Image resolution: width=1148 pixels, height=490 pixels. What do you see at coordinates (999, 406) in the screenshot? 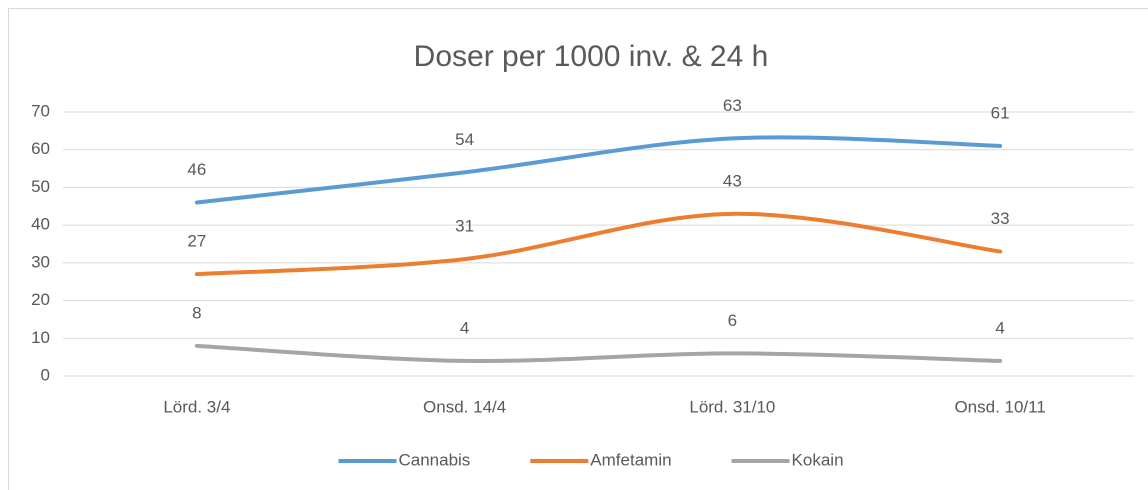
I see `x-tick-label: Onsd. 10/11` at bounding box center [999, 406].